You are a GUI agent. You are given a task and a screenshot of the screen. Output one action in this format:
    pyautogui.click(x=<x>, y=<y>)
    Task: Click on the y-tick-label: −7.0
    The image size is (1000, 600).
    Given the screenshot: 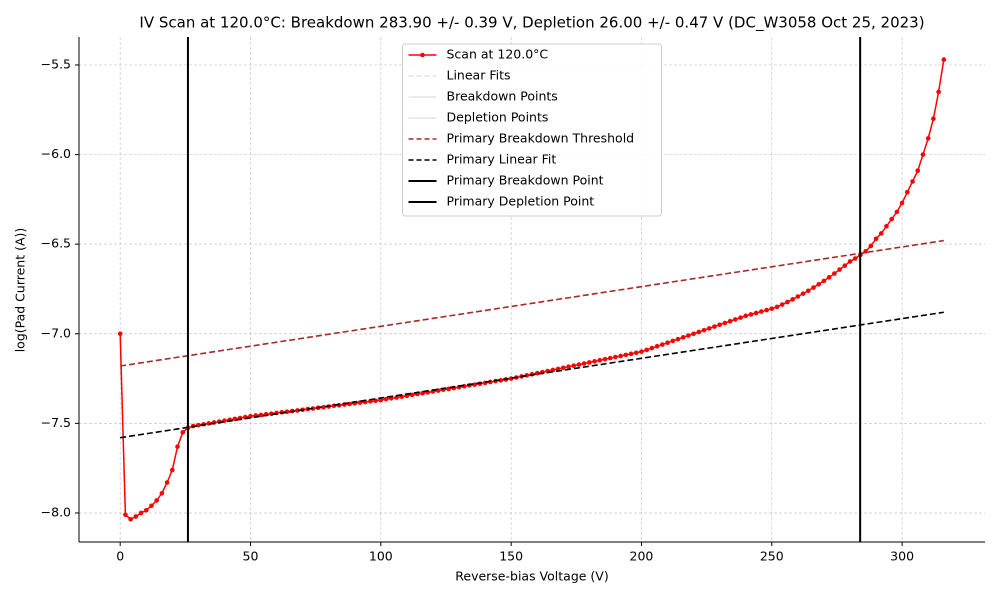 What is the action you would take?
    pyautogui.click(x=56, y=332)
    